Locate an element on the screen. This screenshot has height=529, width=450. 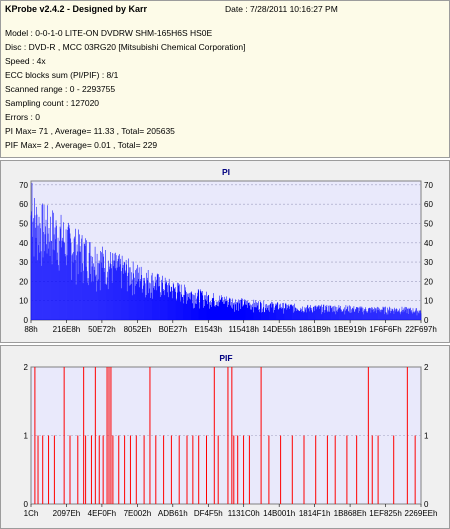
pi-x-tick-label: 50E72h is located at coordinates (102, 329).